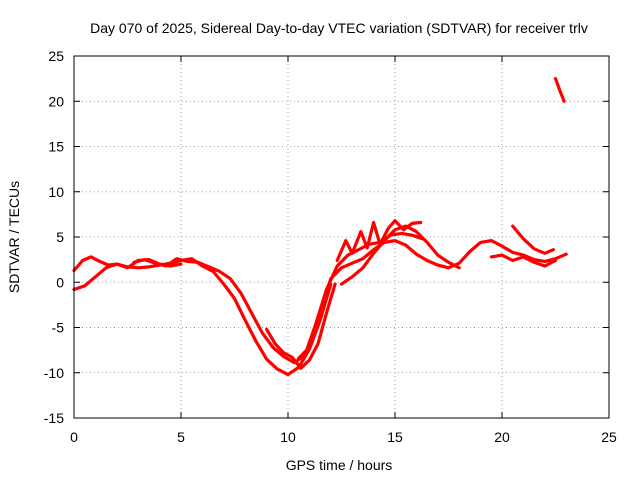  I want to click on y-axis-label: SDTVAR / TECUs, so click(14, 237).